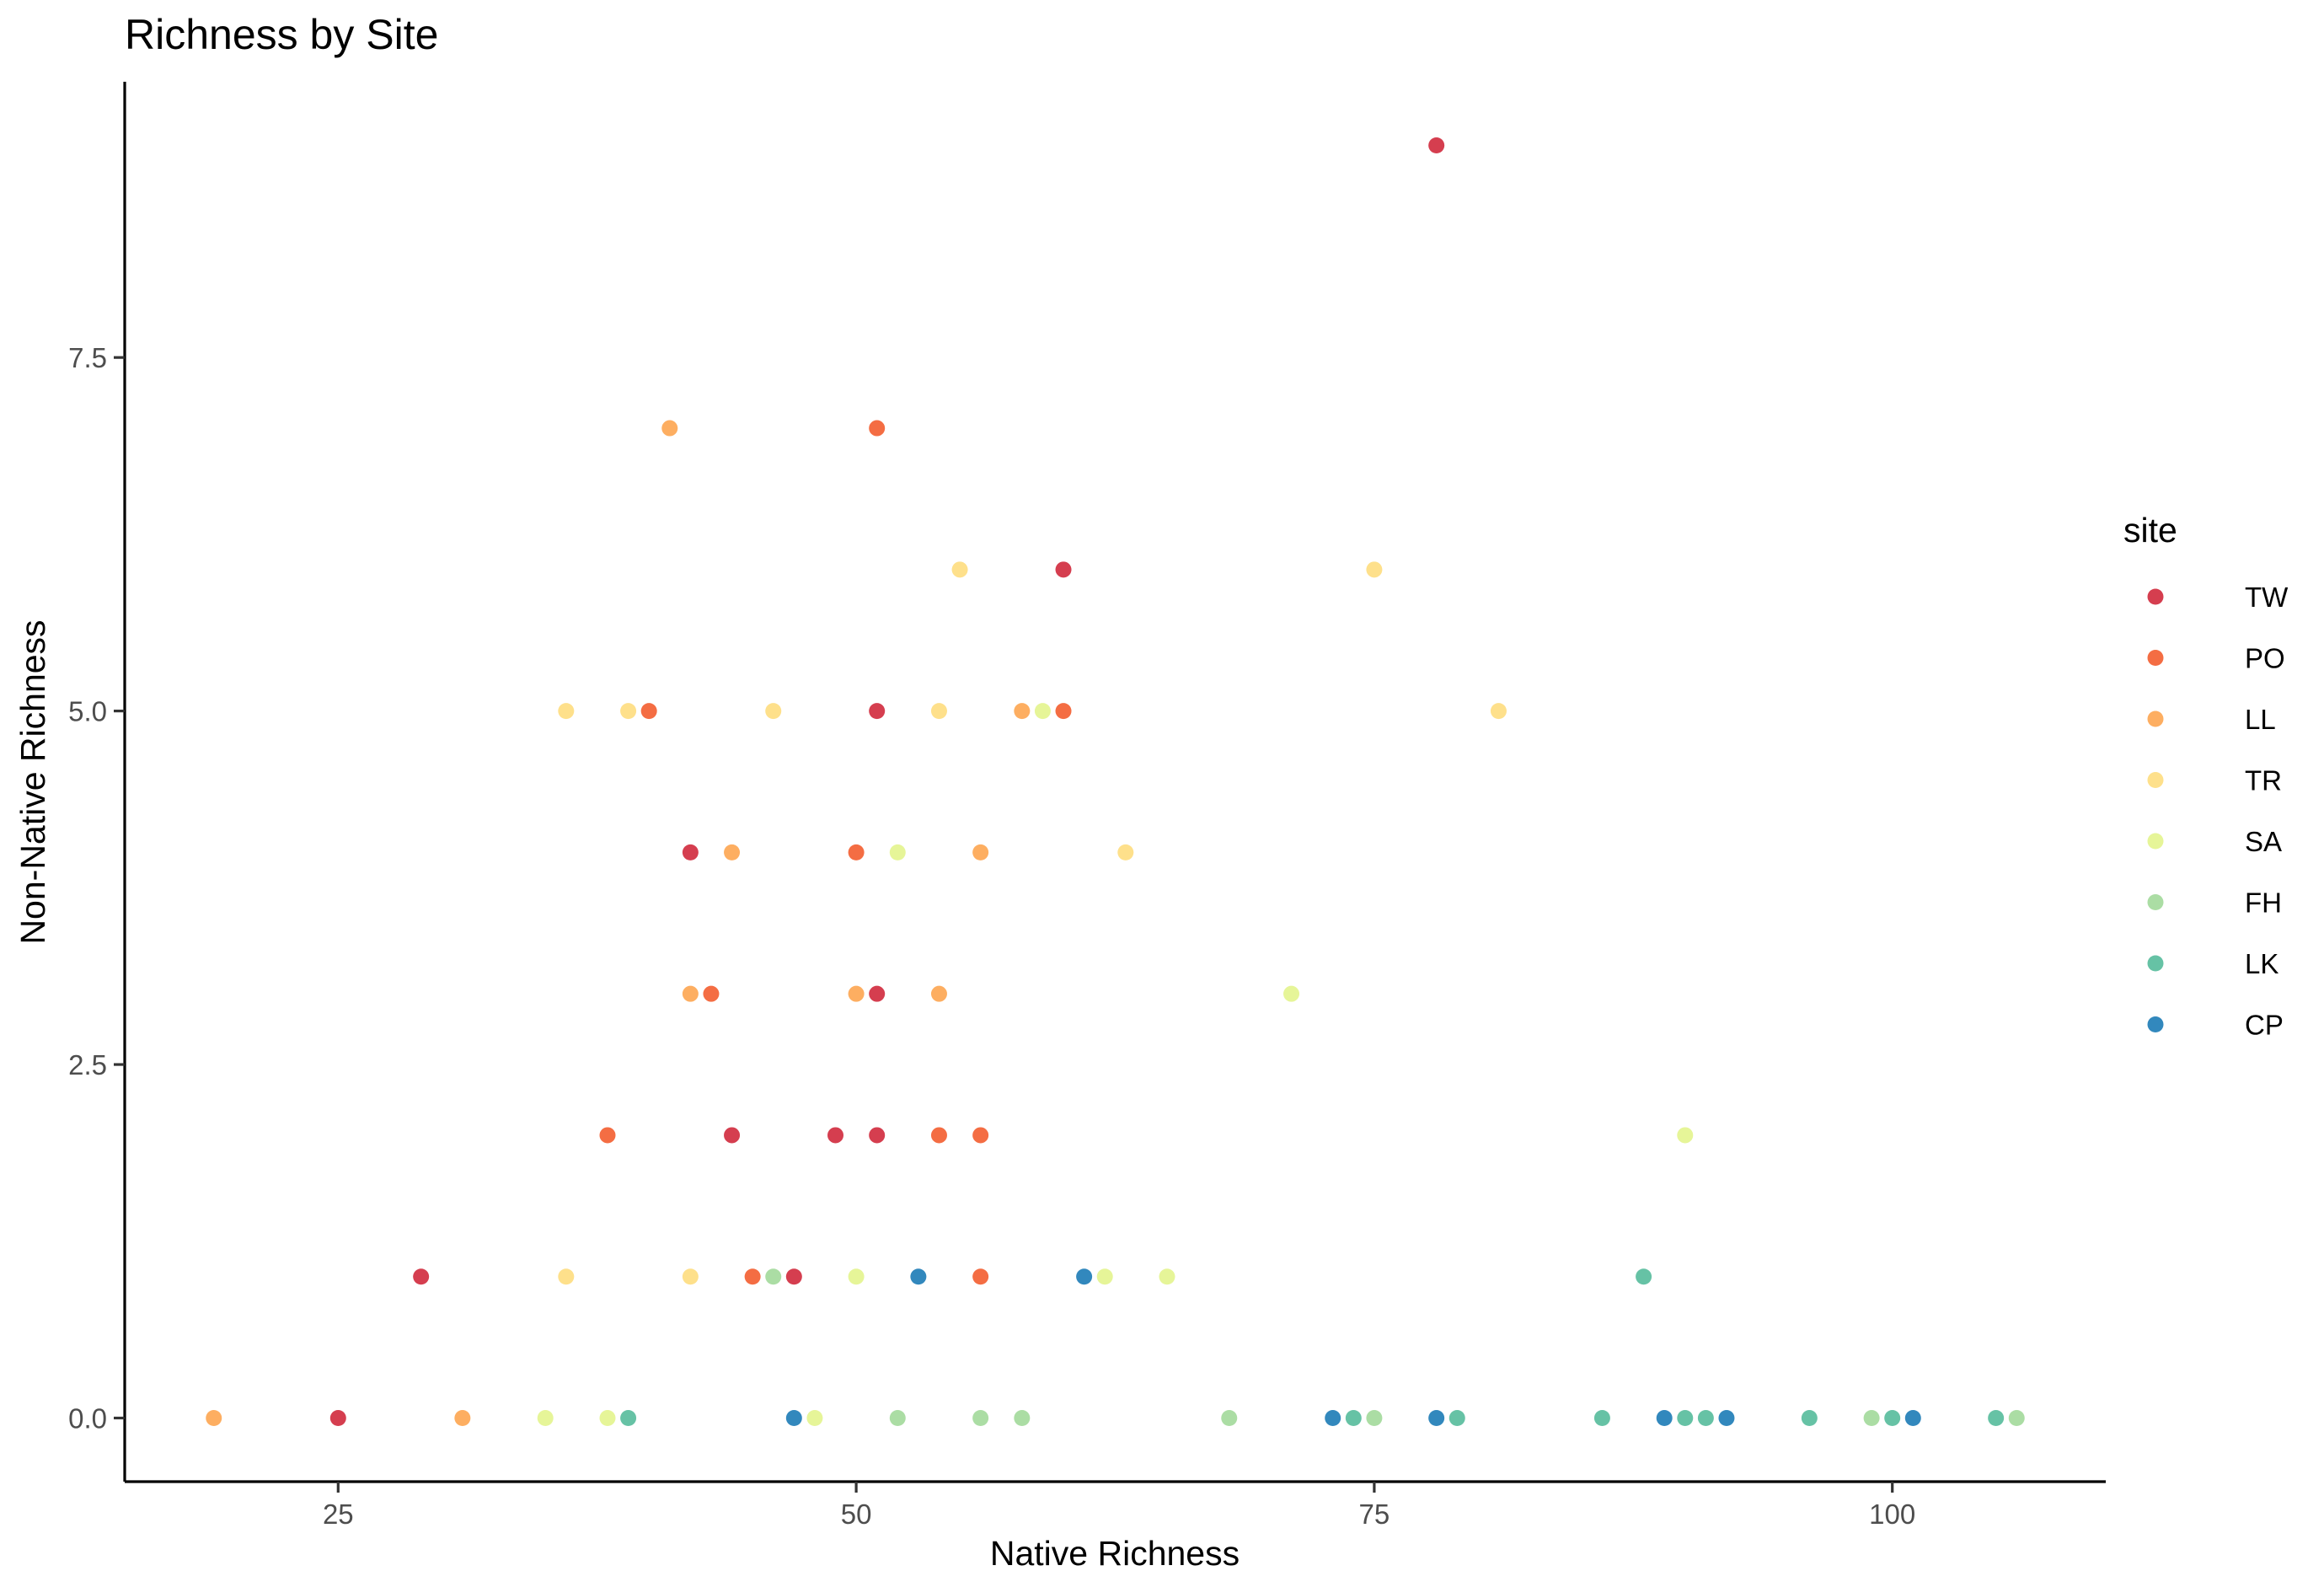 Image resolution: width=2324 pixels, height=1587 pixels. I want to click on legend-label-ll: LL, so click(2261, 719).